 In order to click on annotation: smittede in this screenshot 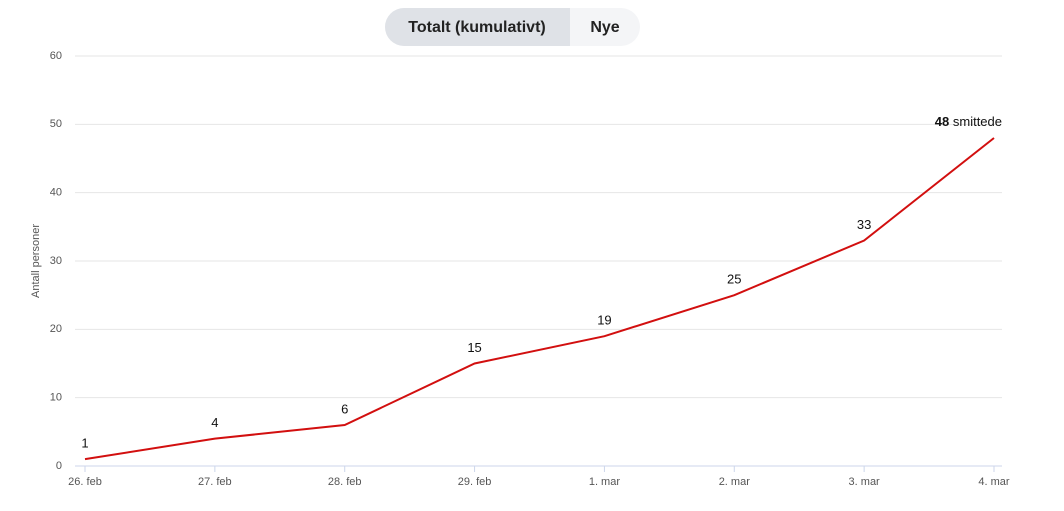, I will do `click(977, 121)`.